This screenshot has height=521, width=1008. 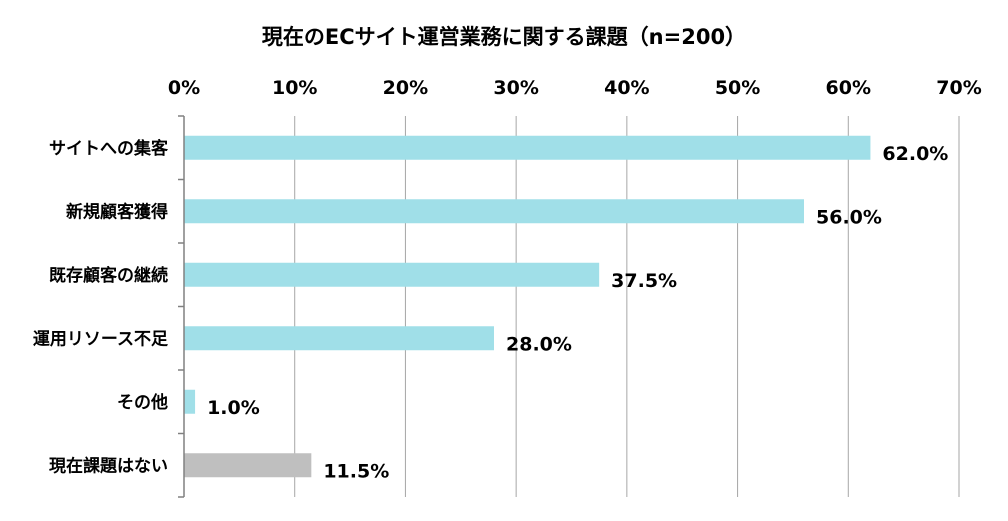 I want to click on x-axis-tick-labels: 0% 10% 20% 30% 40% 50% 60% 70%, so click(x=575, y=88).